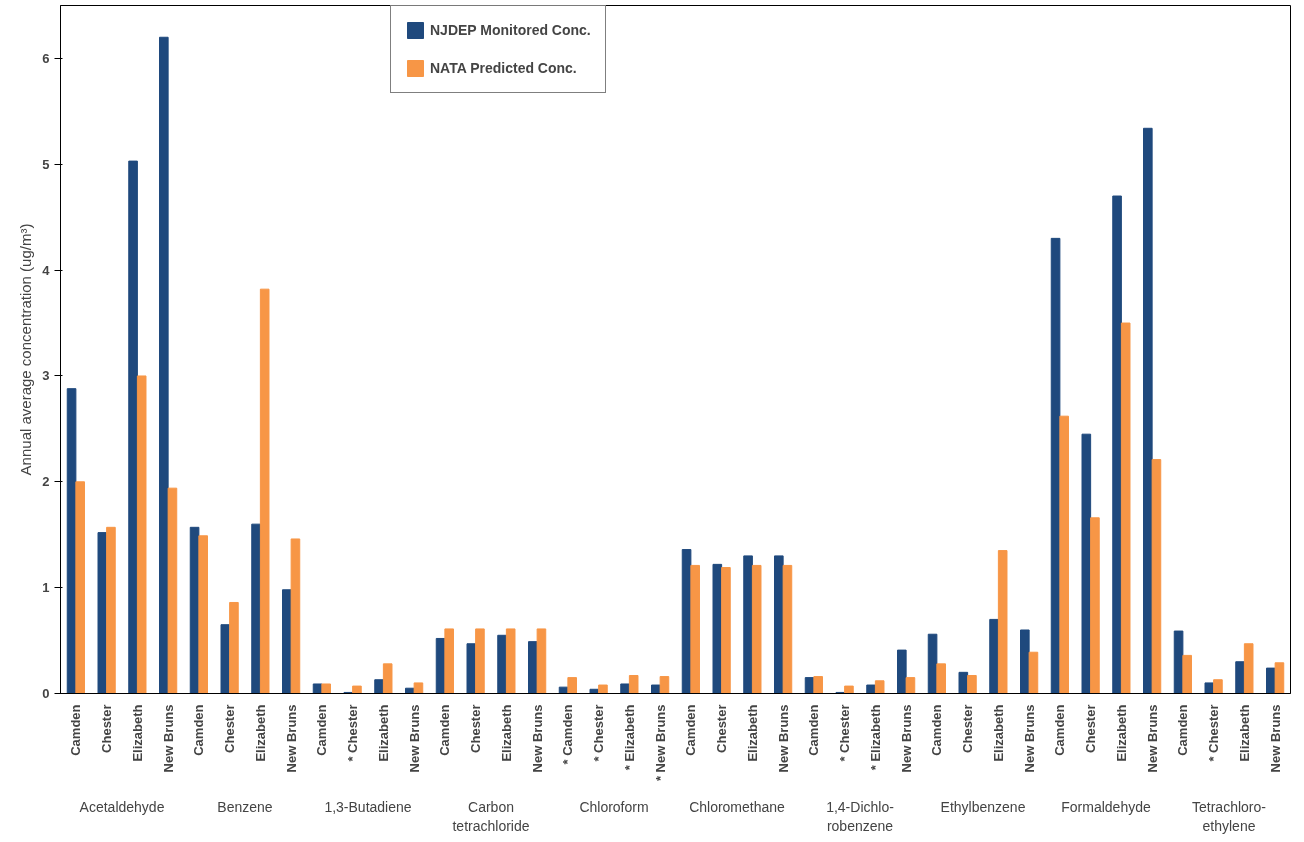  What do you see at coordinates (122, 806) in the screenshot?
I see `text: Acetaldehyde` at bounding box center [122, 806].